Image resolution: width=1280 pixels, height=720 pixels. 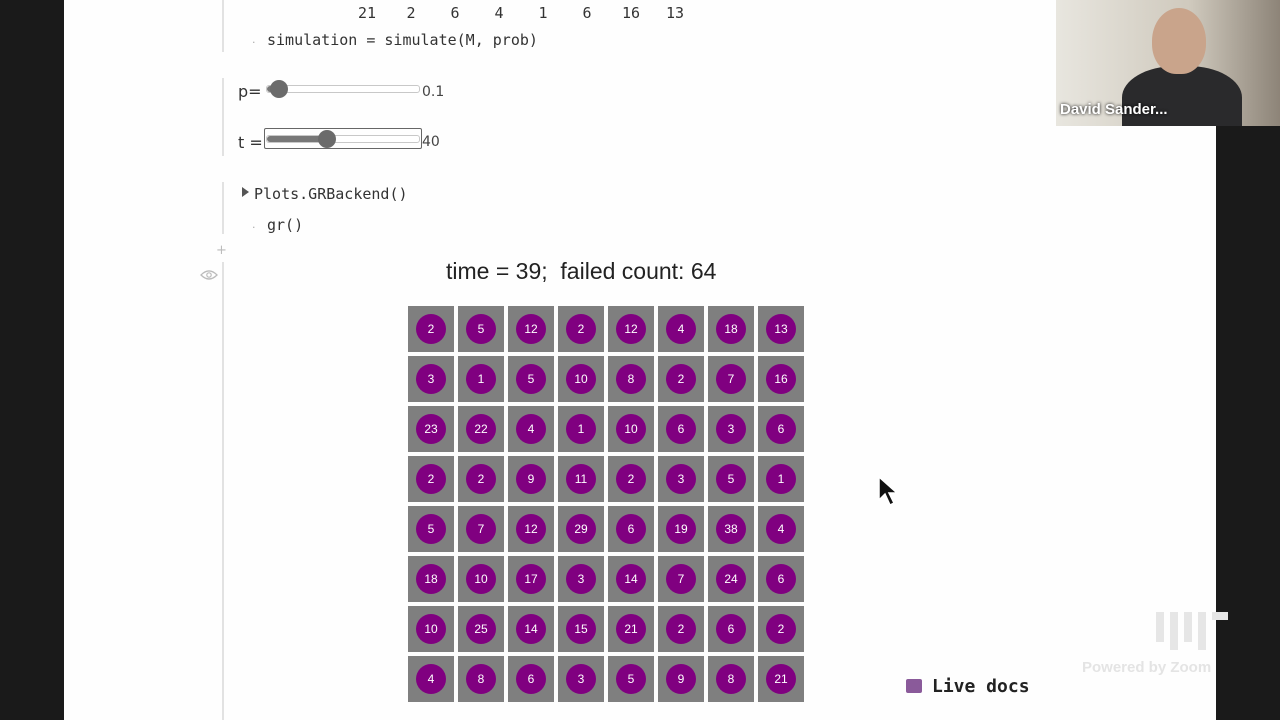 I want to click on live-docs-button: Live docs, so click(x=968, y=686).